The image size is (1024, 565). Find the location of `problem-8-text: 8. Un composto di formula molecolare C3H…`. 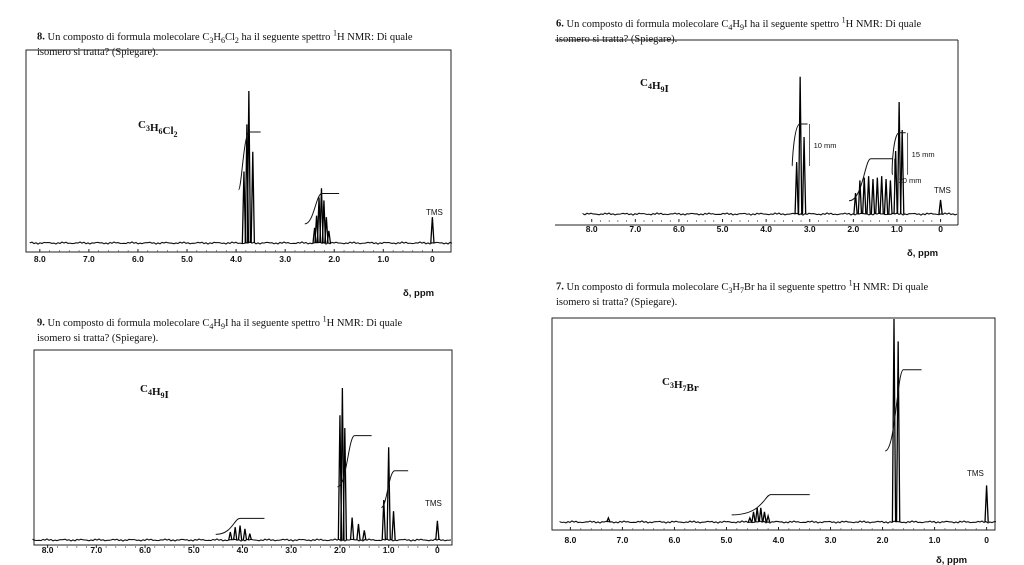

problem-8-text: 8. Un composto di formula molecolare C3H… is located at coordinates (225, 43).